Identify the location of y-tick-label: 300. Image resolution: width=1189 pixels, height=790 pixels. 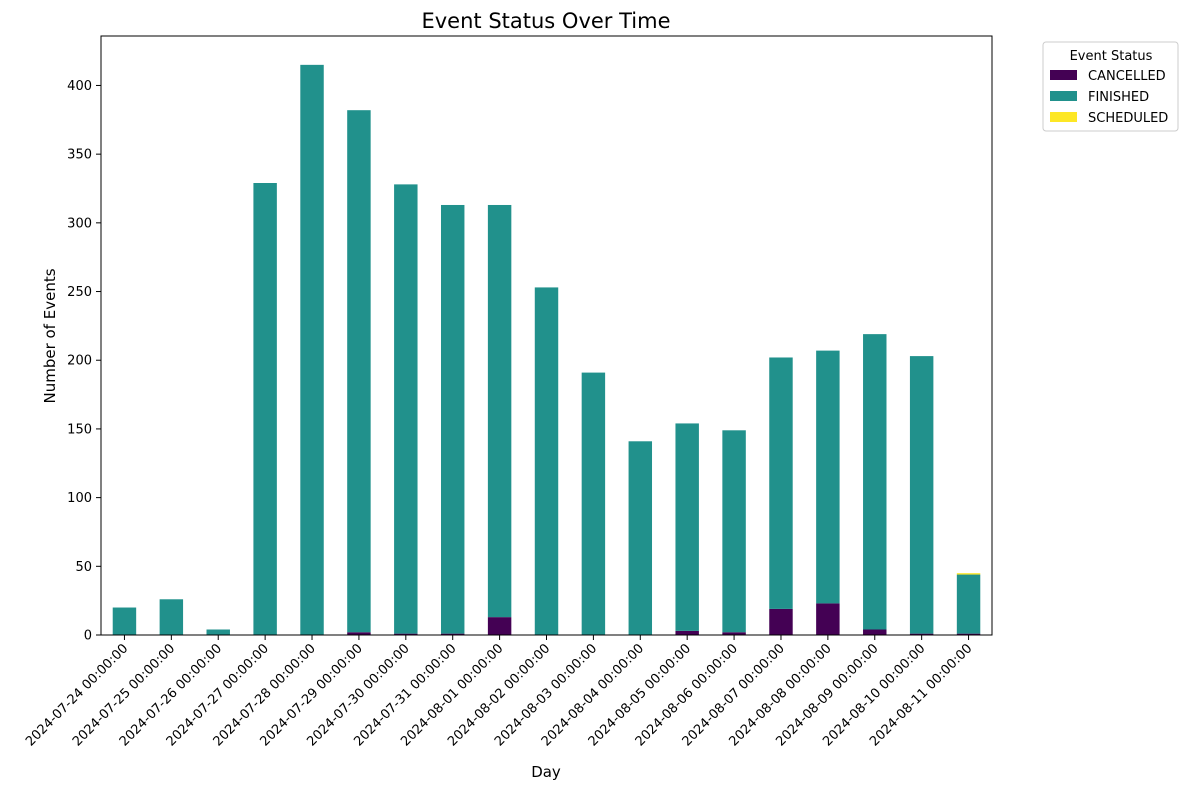
(79, 223).